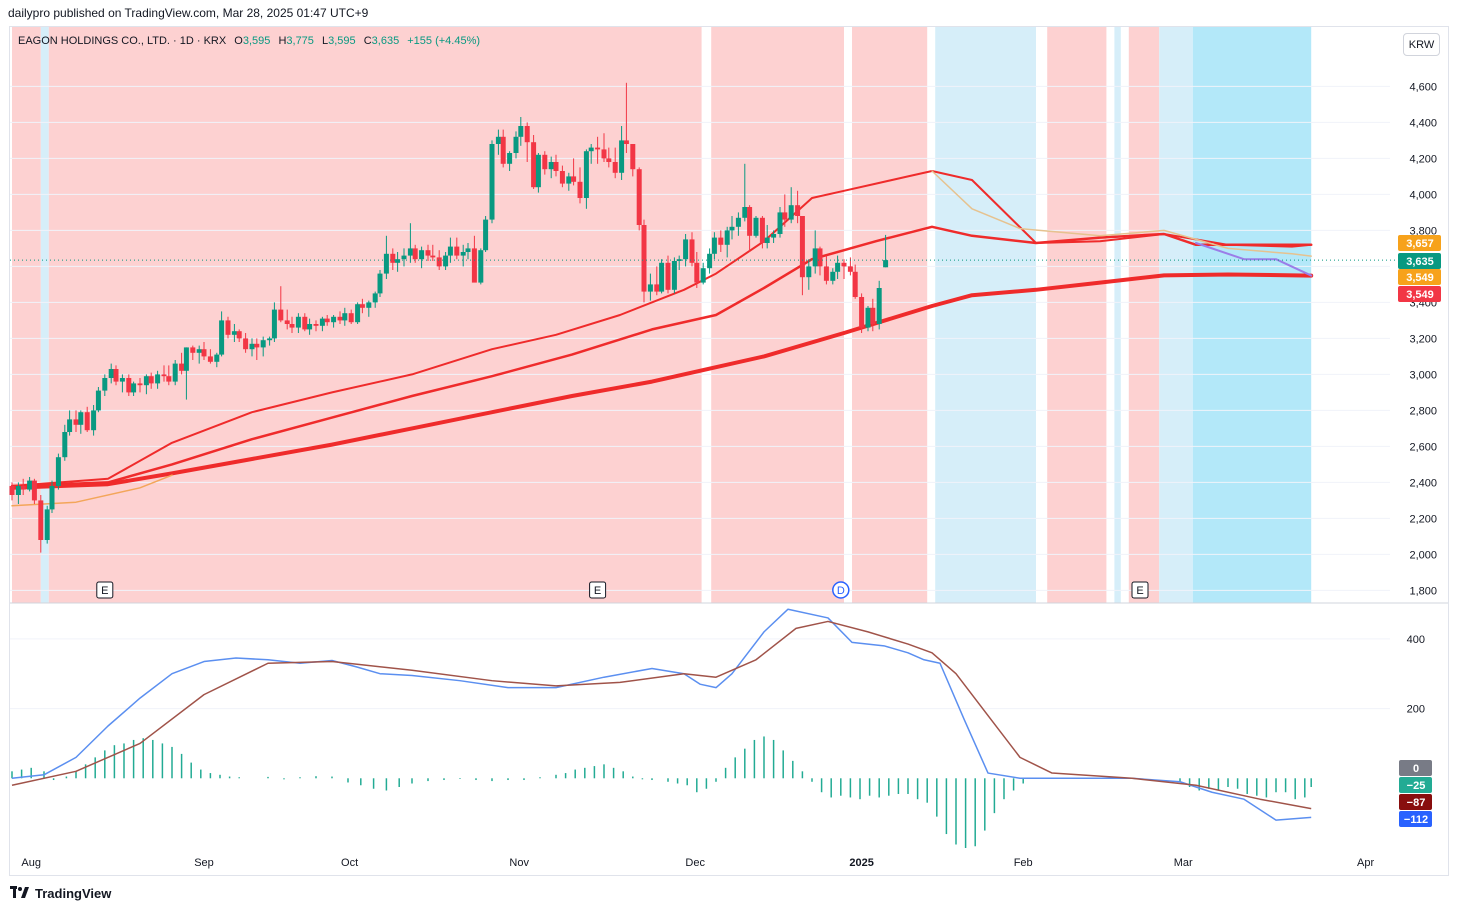 This screenshot has width=1460, height=912. Describe the element at coordinates (342, 41) in the screenshot. I see `low-value: 3,595` at that location.